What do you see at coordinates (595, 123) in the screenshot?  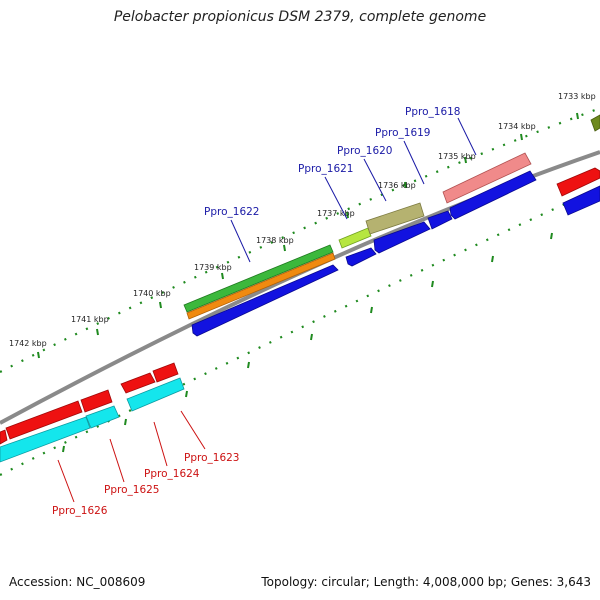 I see `gene-block-olive-dark` at bounding box center [595, 123].